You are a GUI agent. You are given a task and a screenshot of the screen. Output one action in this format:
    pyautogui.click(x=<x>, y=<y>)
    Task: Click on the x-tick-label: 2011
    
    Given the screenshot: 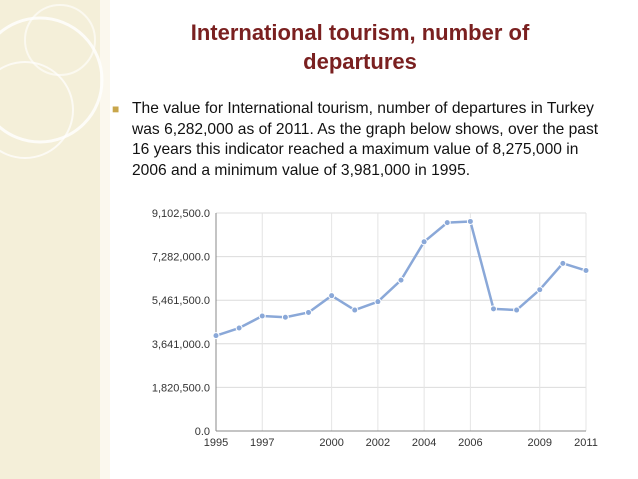 What is the action you would take?
    pyautogui.click(x=586, y=443)
    